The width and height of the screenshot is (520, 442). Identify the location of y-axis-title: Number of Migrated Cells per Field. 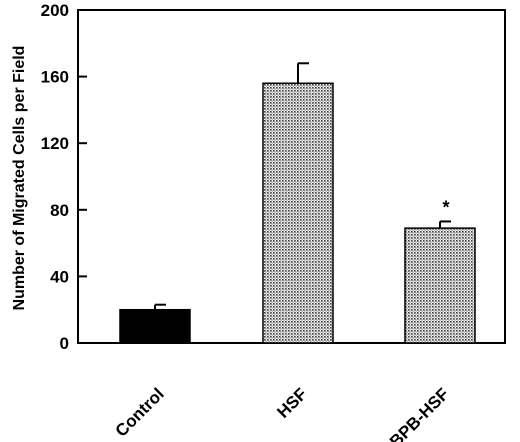
(19, 178).